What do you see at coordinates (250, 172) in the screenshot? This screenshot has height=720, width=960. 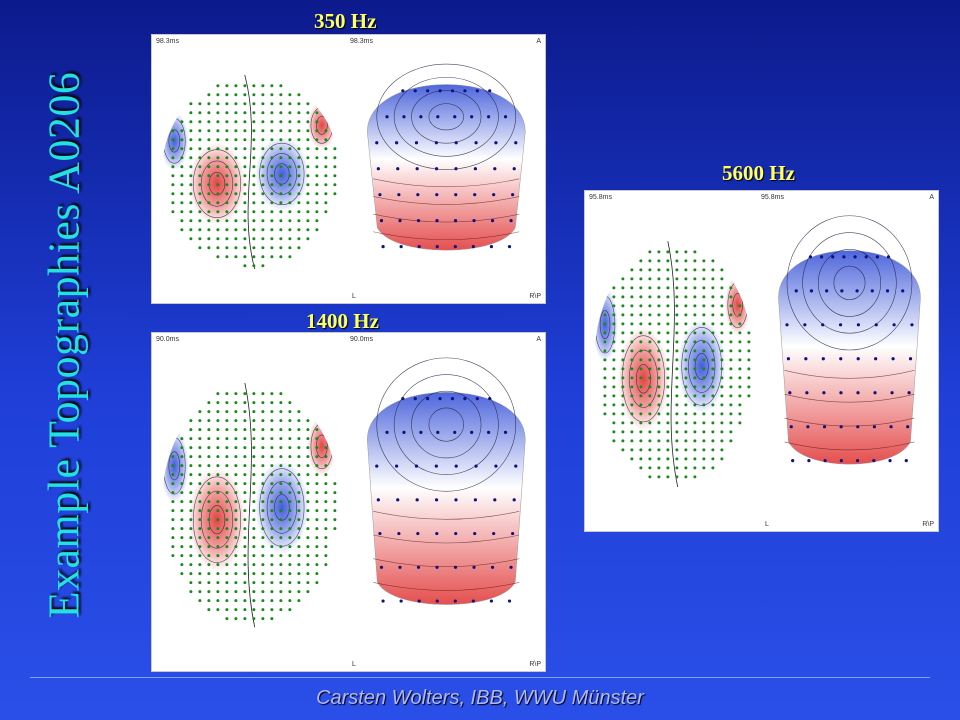 I see `eeg-topography` at bounding box center [250, 172].